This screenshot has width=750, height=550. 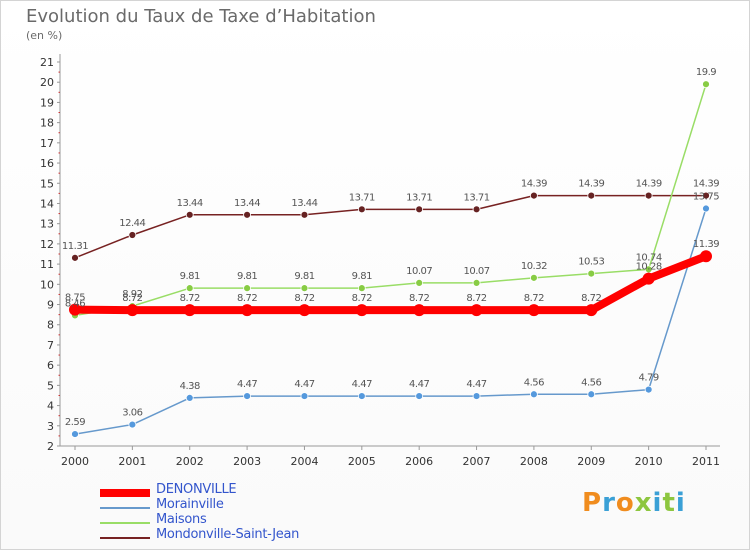 What do you see at coordinates (75, 422) in the screenshot?
I see `data-label: 2.59` at bounding box center [75, 422].